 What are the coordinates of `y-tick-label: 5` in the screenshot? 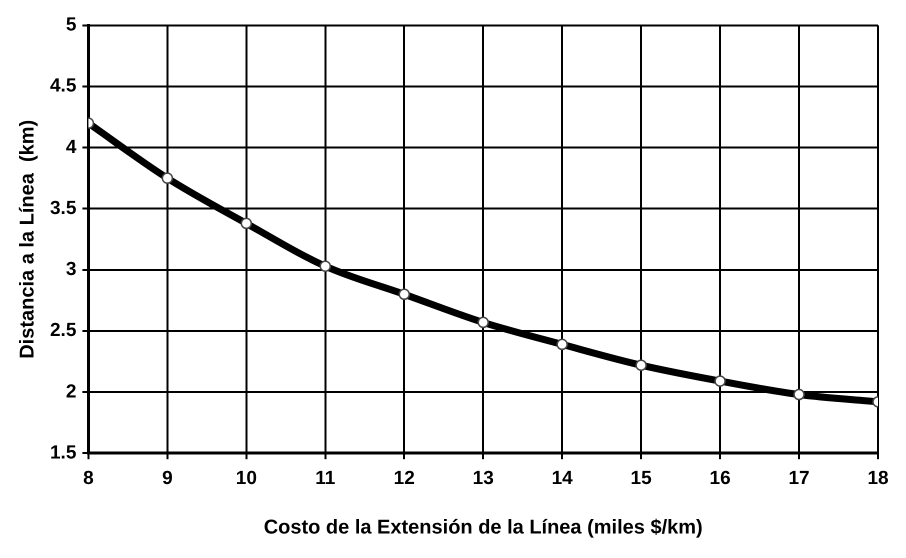 It's located at (71, 25).